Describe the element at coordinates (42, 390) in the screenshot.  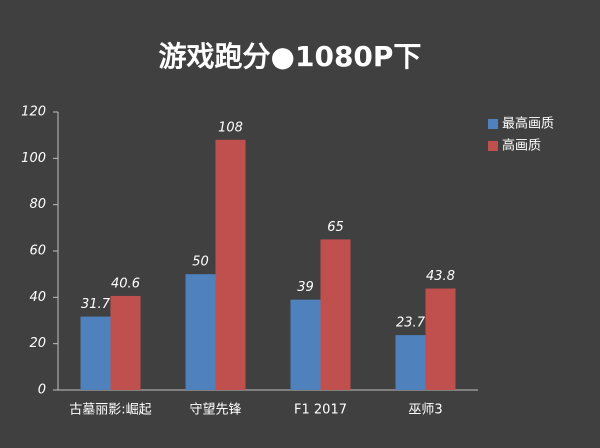
I see `y-tick-label: 0` at that location.